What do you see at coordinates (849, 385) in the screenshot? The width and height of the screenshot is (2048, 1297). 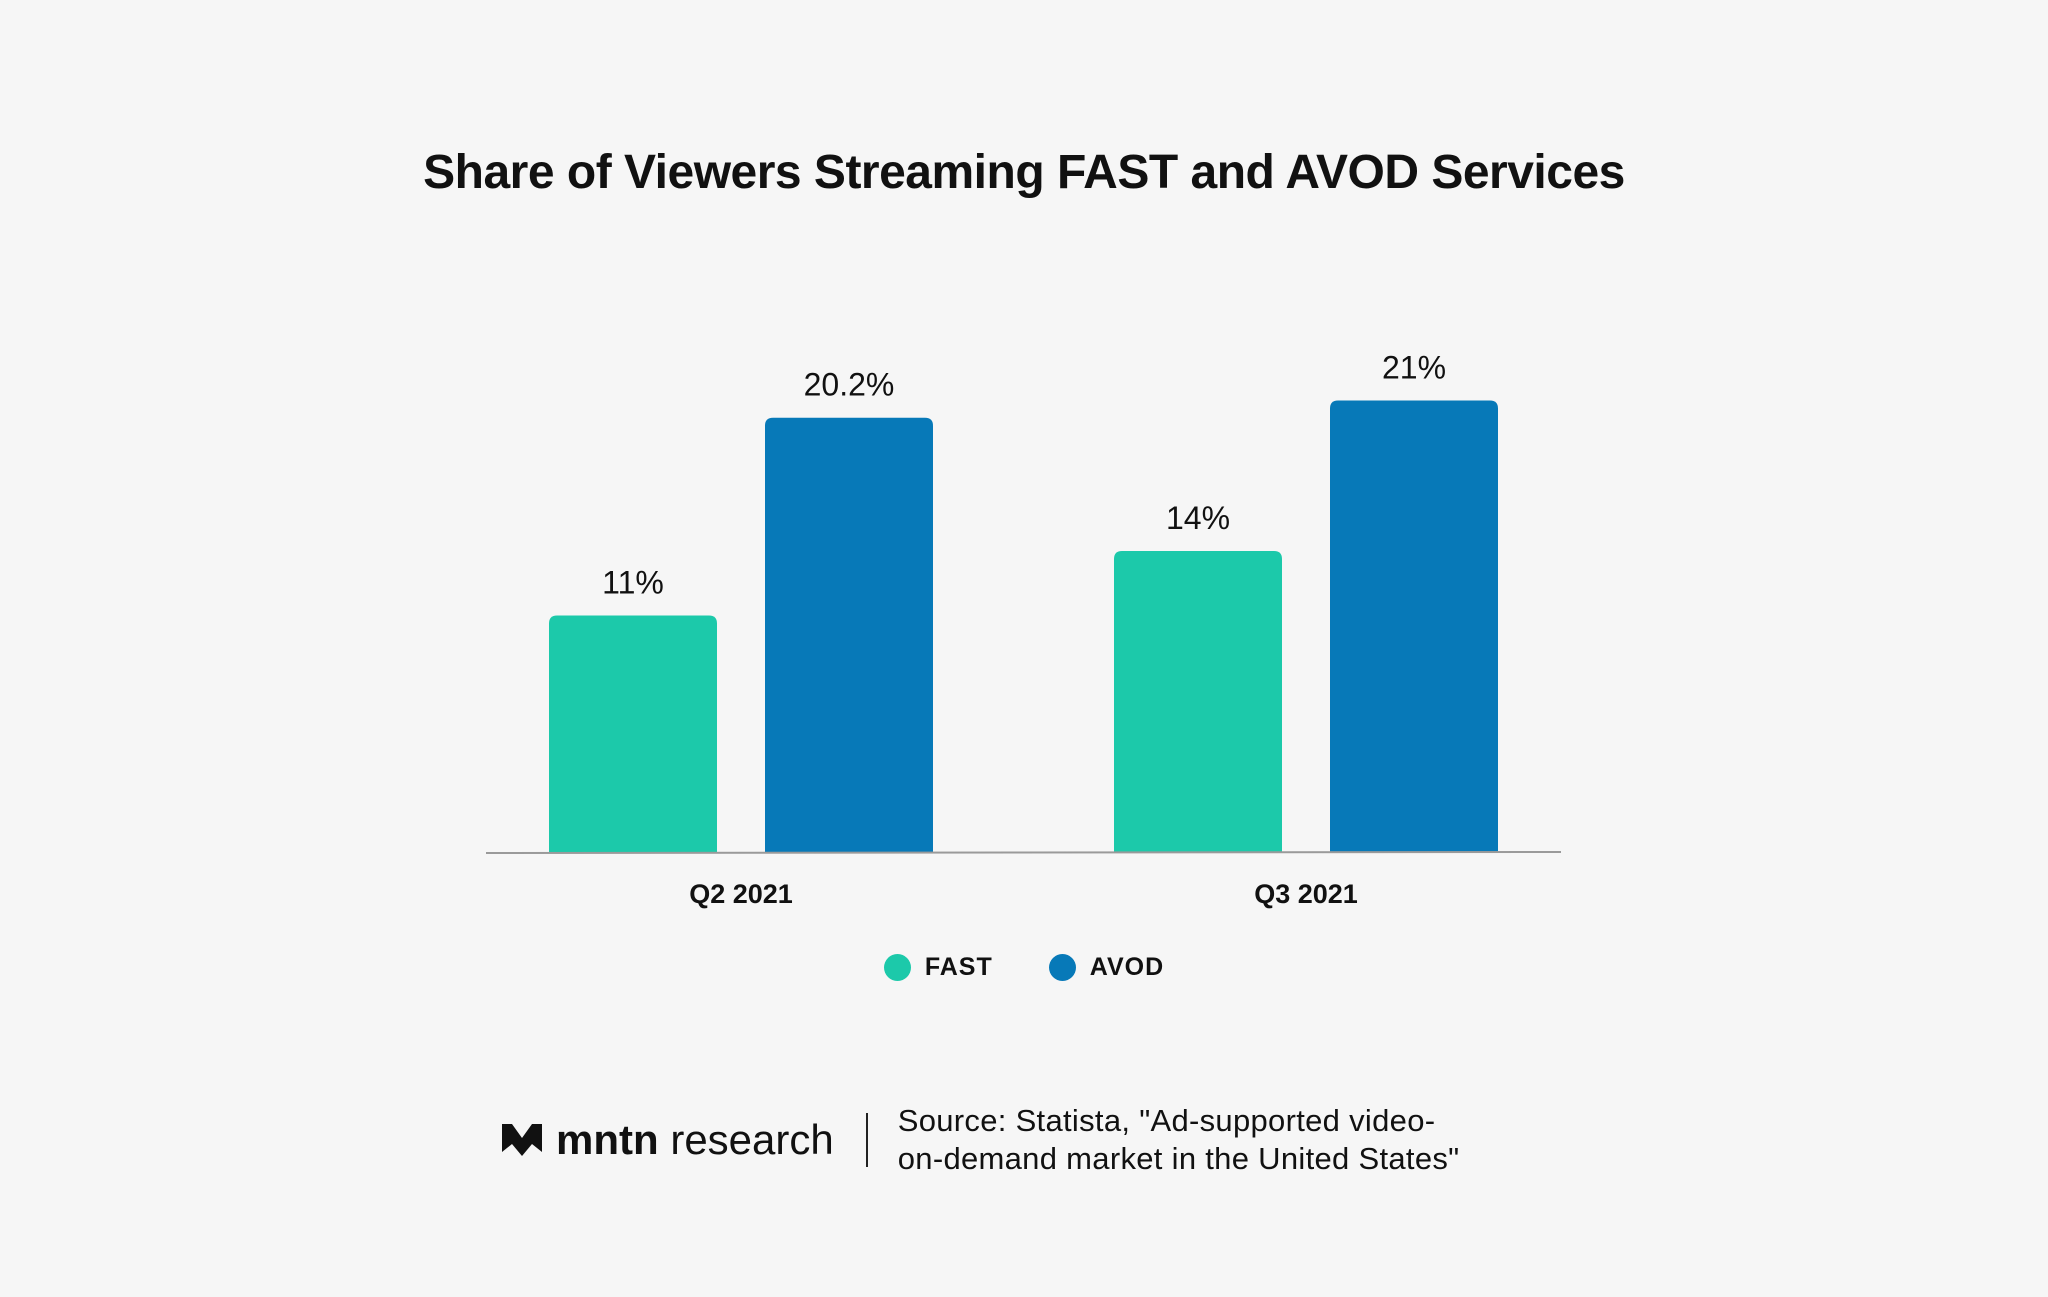 I see `data-label: 20.2%` at bounding box center [849, 385].